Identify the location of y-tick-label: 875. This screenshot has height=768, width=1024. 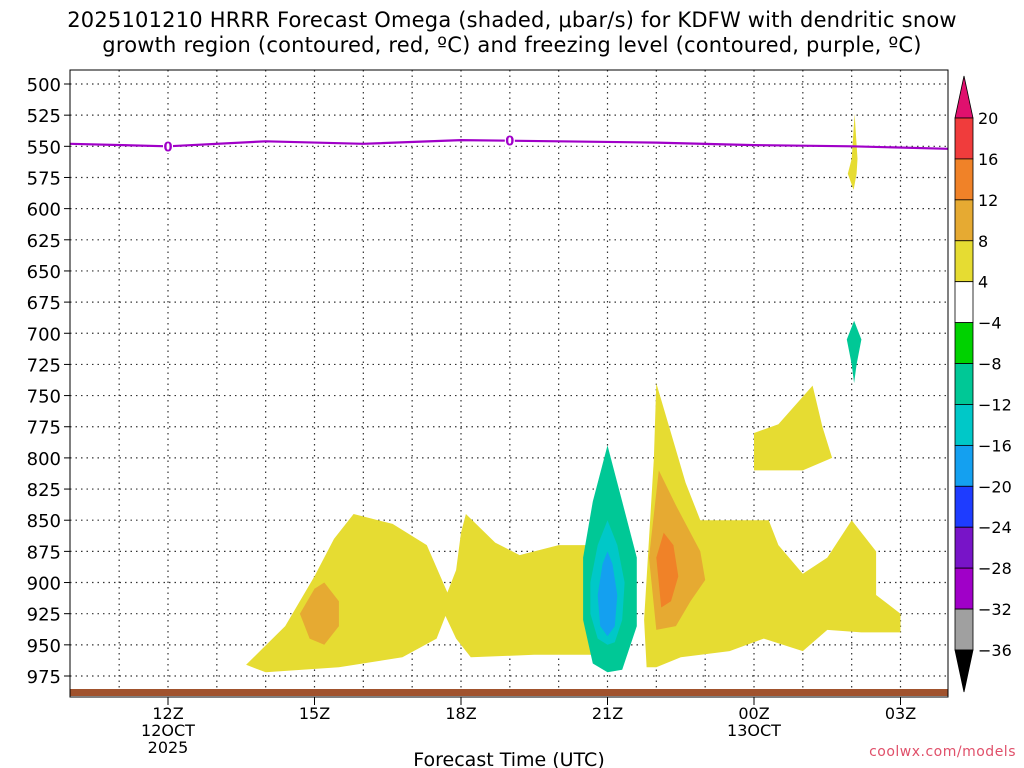
(44, 552).